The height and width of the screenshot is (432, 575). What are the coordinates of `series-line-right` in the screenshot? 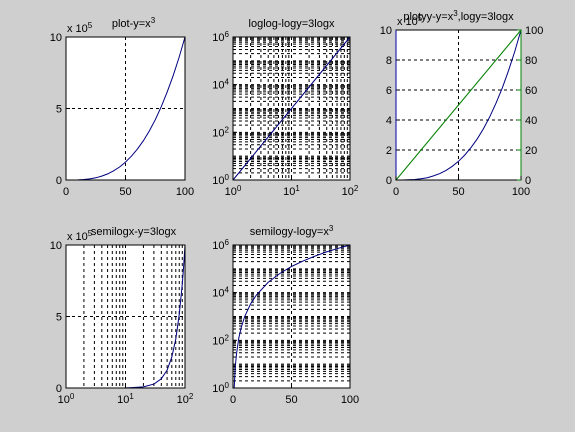 It's located at (458, 105).